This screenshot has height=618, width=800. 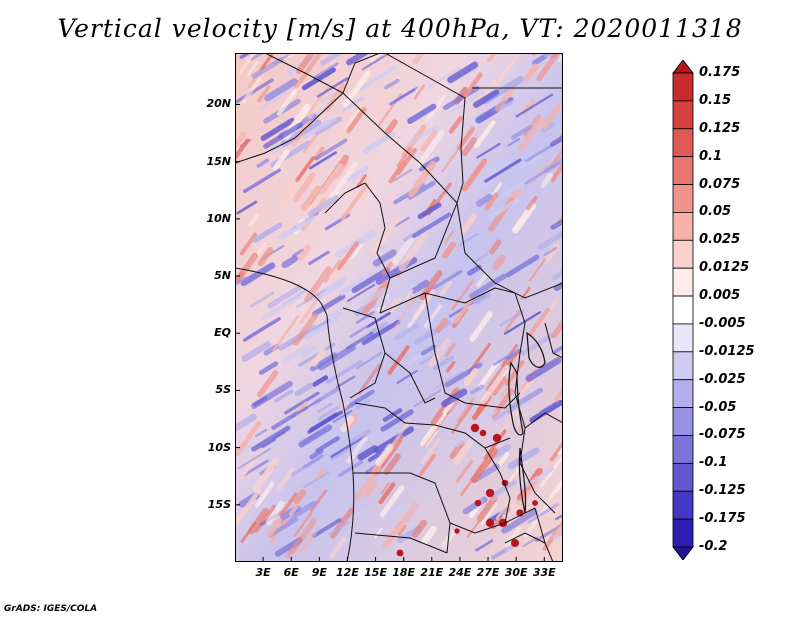 I want to click on colorbar-tick-label: -0.175, so click(x=722, y=519).